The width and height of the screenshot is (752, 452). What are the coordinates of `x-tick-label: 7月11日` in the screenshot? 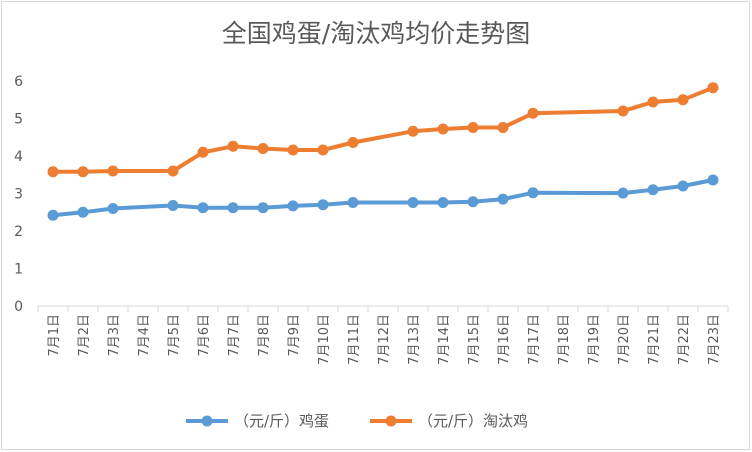 It's located at (354, 339).